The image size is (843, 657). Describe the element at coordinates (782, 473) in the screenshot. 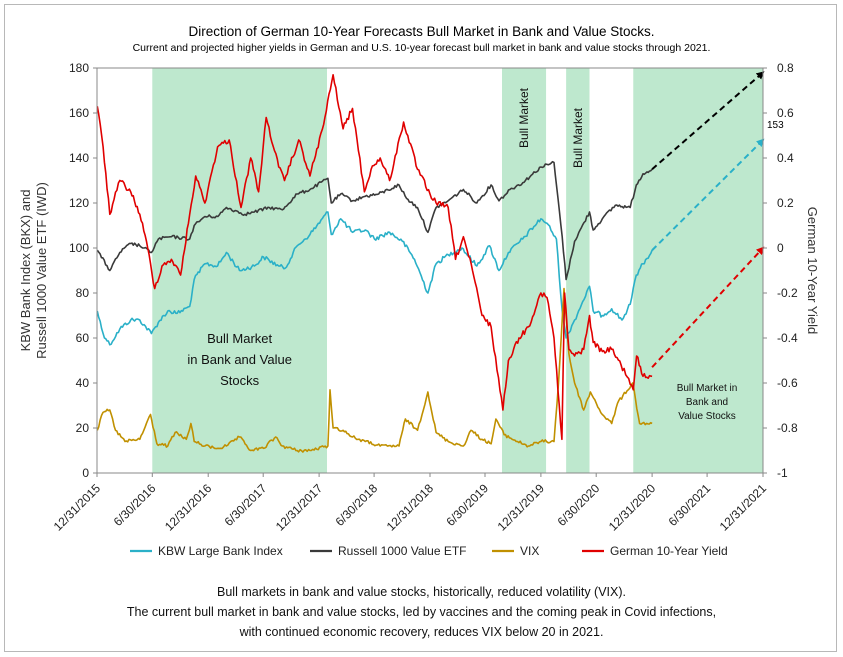

I see `y-right-tick-label-1: -1` at that location.